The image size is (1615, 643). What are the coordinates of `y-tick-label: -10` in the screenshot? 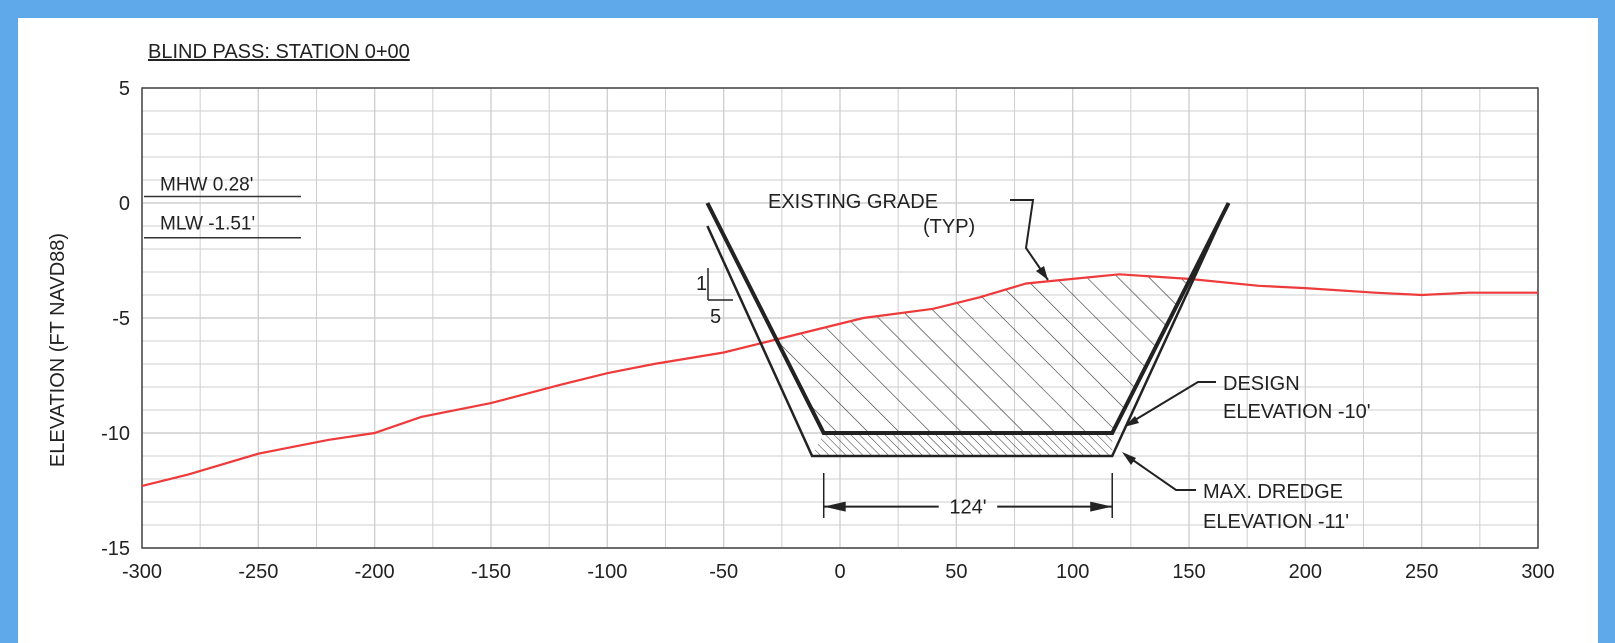 It's located at (115, 434).